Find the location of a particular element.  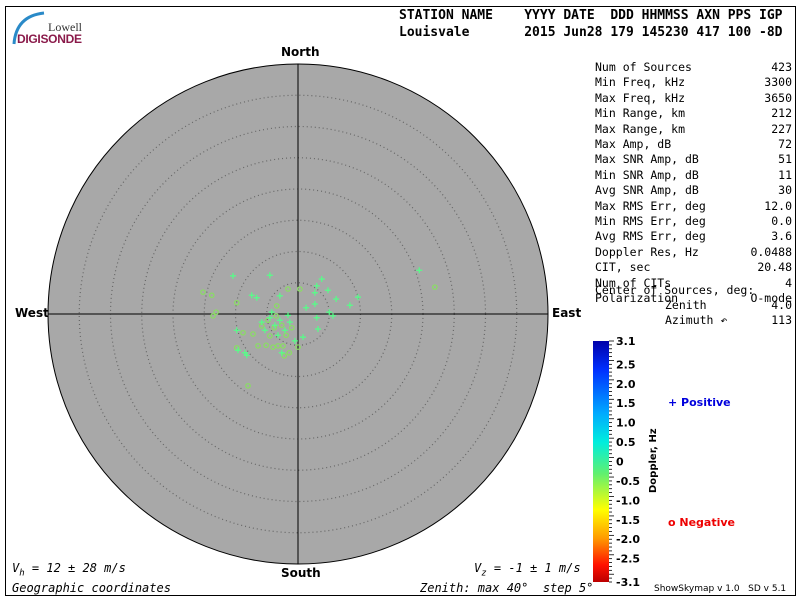

center-zenith: Zenith 4.0 is located at coordinates (728, 305).